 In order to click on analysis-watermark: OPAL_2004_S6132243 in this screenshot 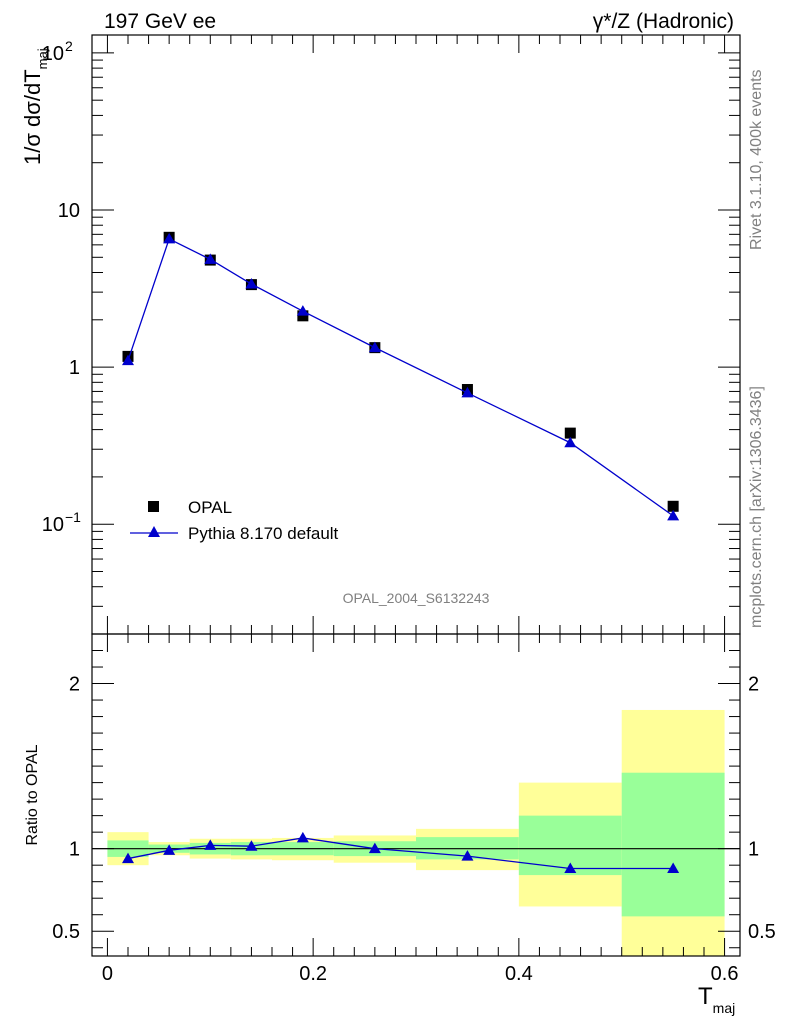, I will do `click(416, 598)`.